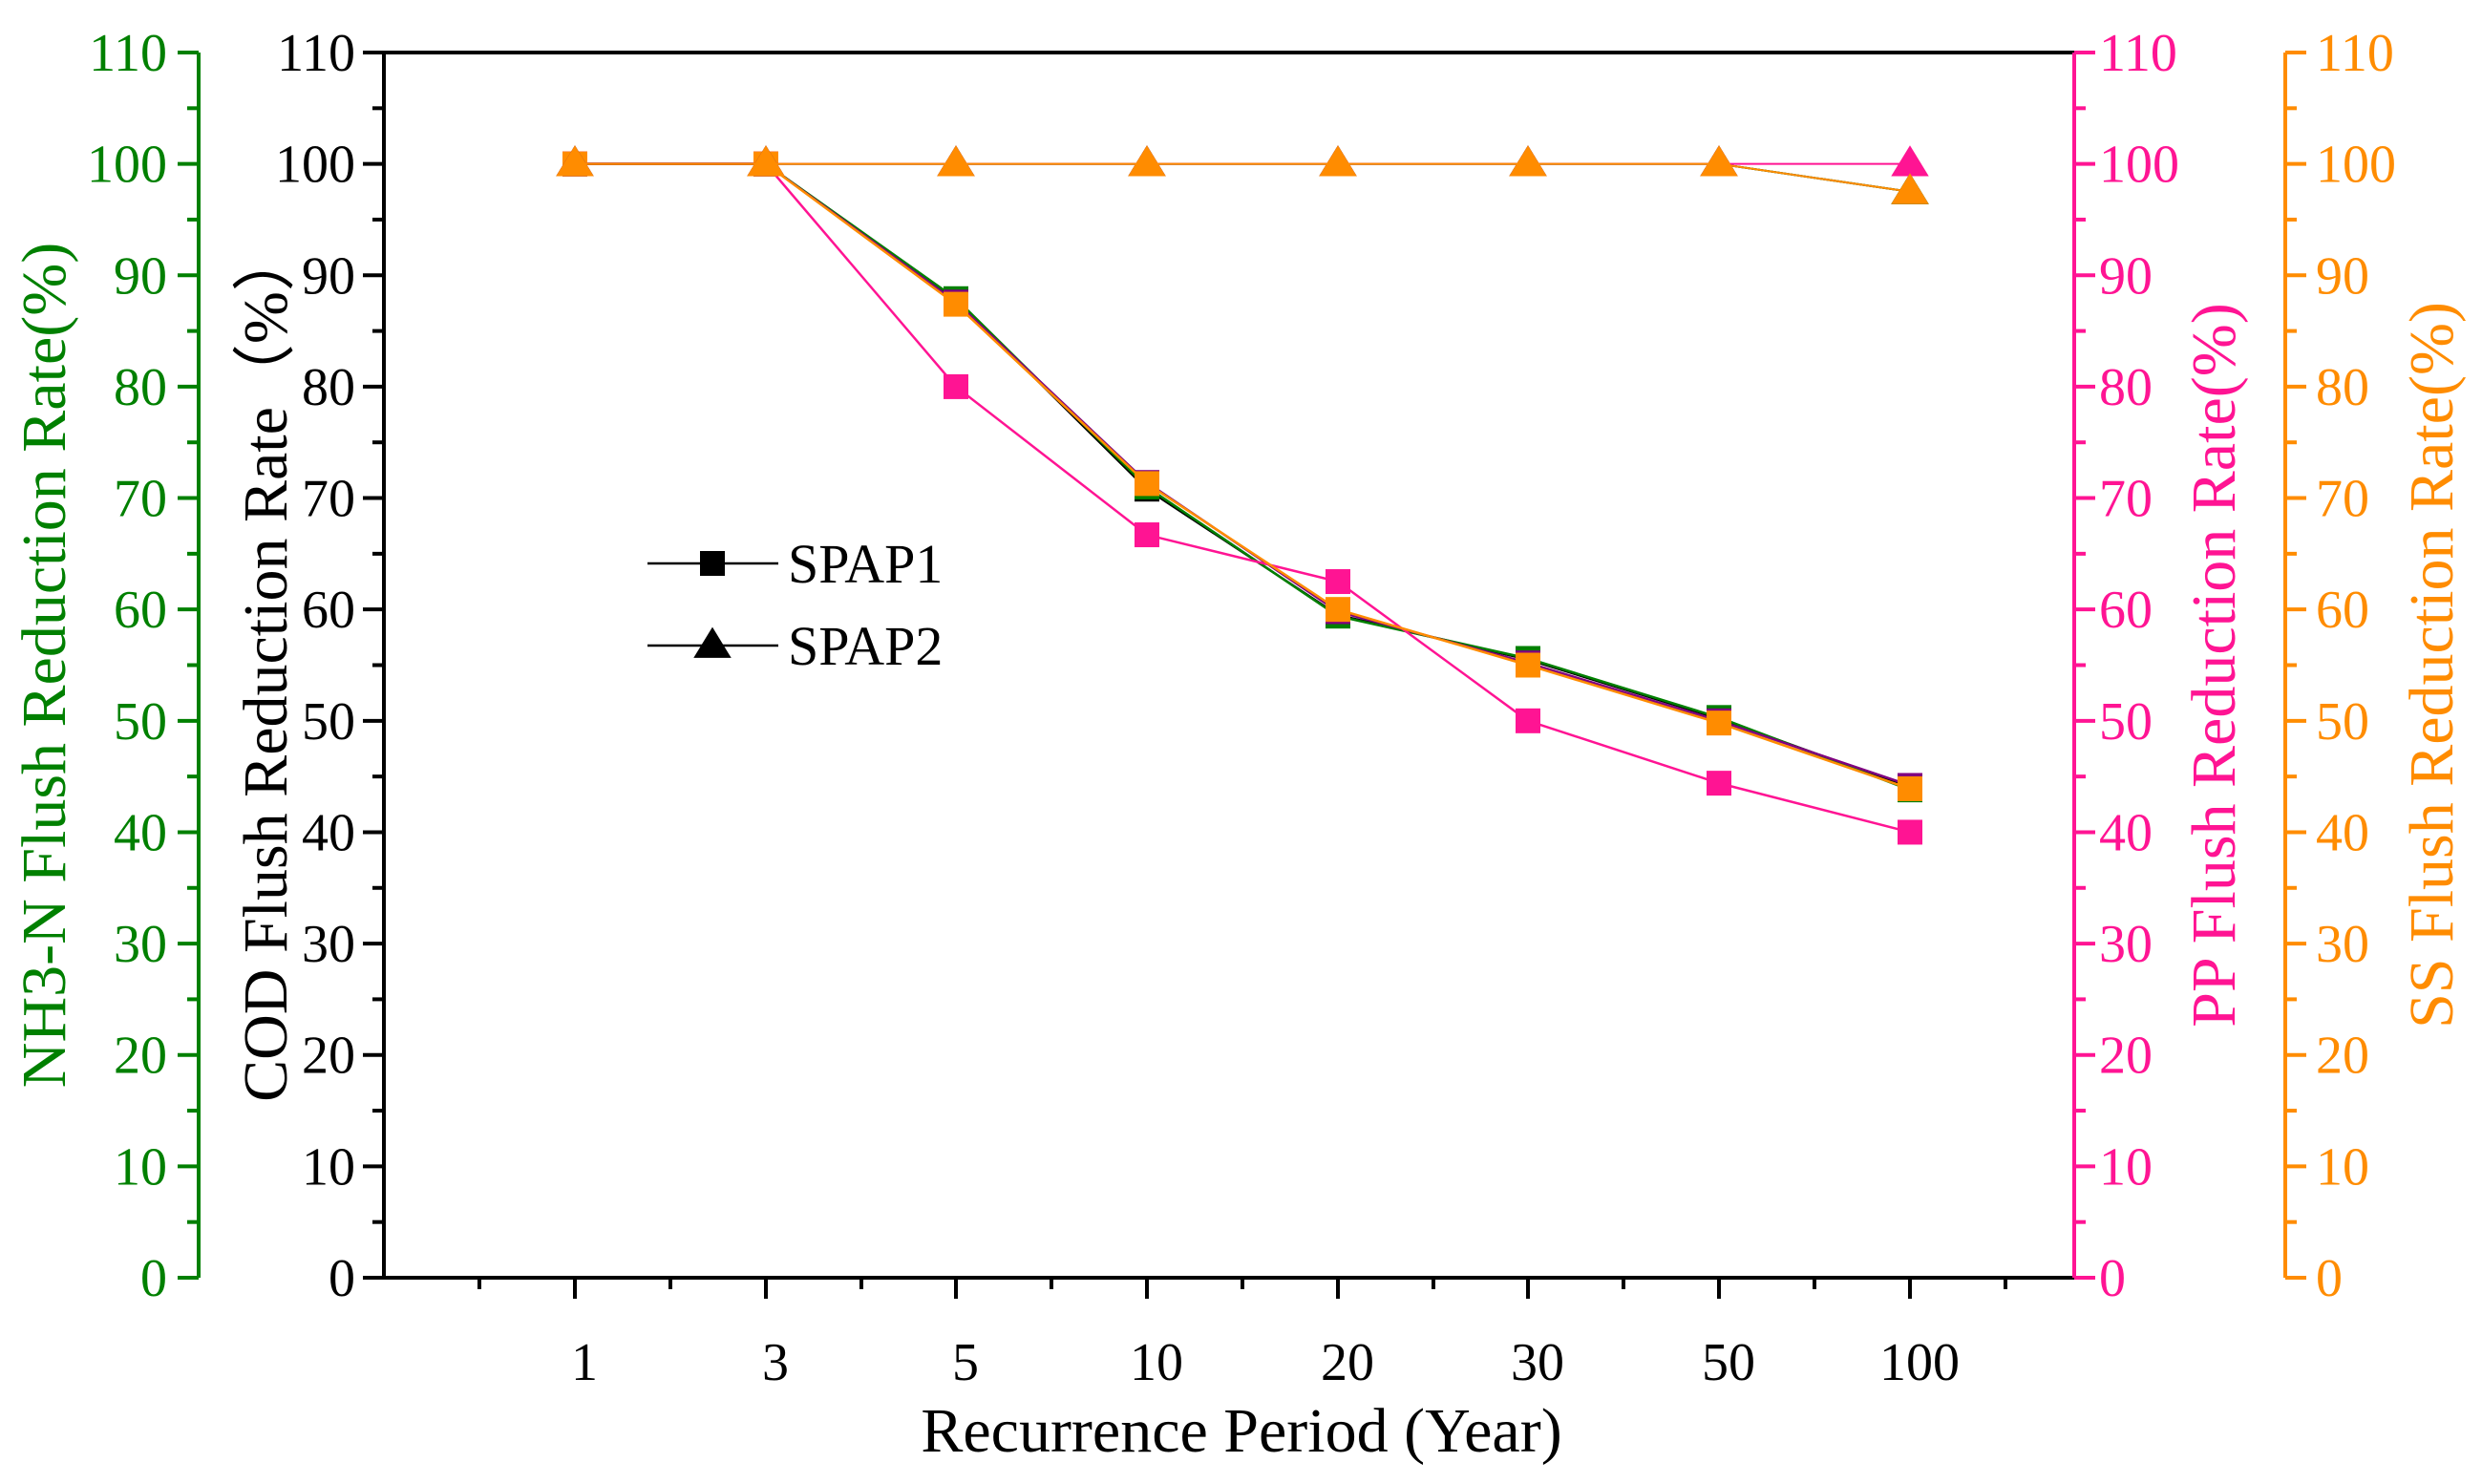 The width and height of the screenshot is (2482, 1484). I want to click on ss-tick-label: 70, so click(2342, 500).